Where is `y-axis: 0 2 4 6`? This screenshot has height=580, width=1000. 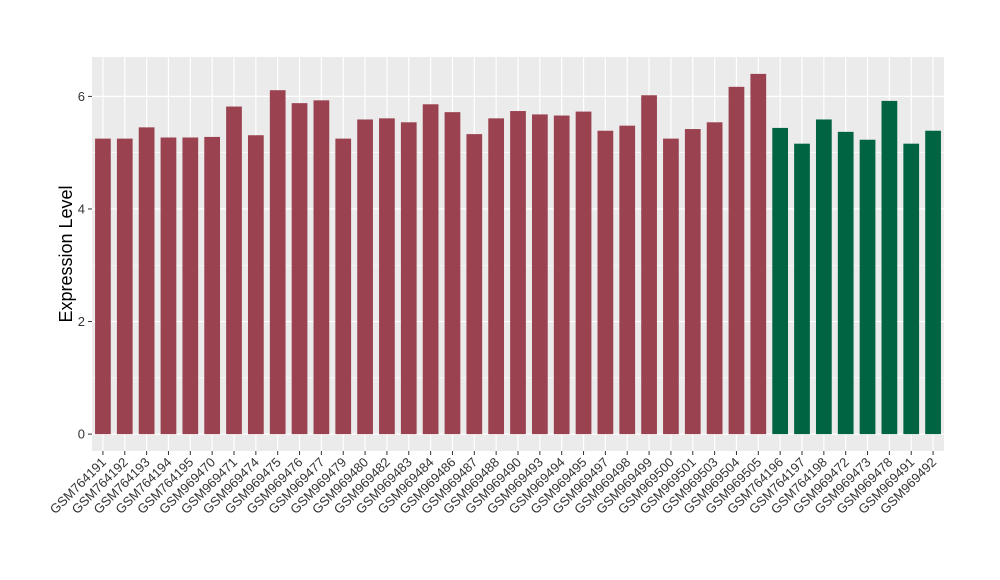
y-axis: 0 2 4 6 is located at coordinates (85, 265).